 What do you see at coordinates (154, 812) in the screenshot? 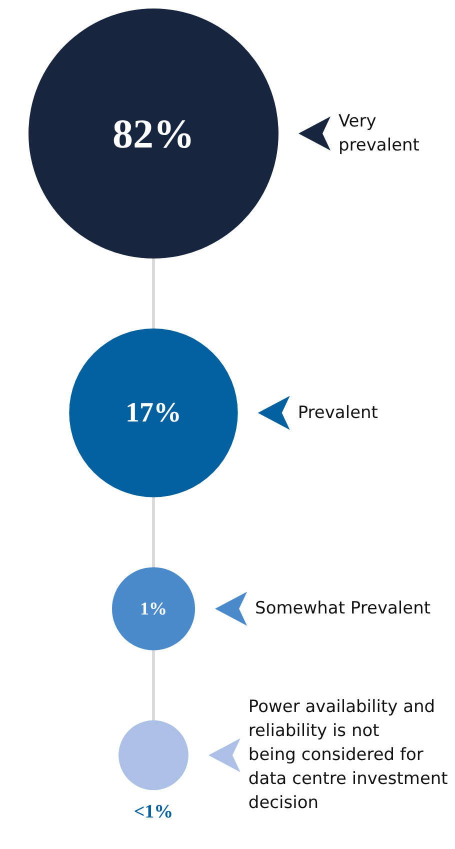
I see `data-label: <1%` at bounding box center [154, 812].